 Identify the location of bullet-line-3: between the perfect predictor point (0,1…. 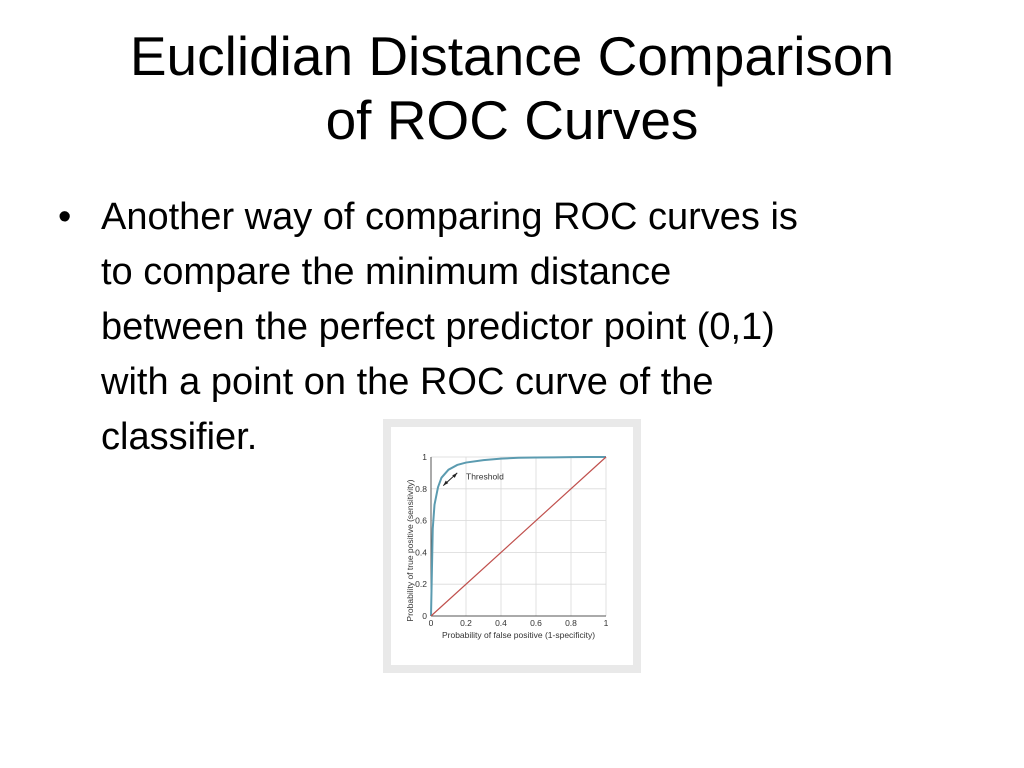
(438, 327).